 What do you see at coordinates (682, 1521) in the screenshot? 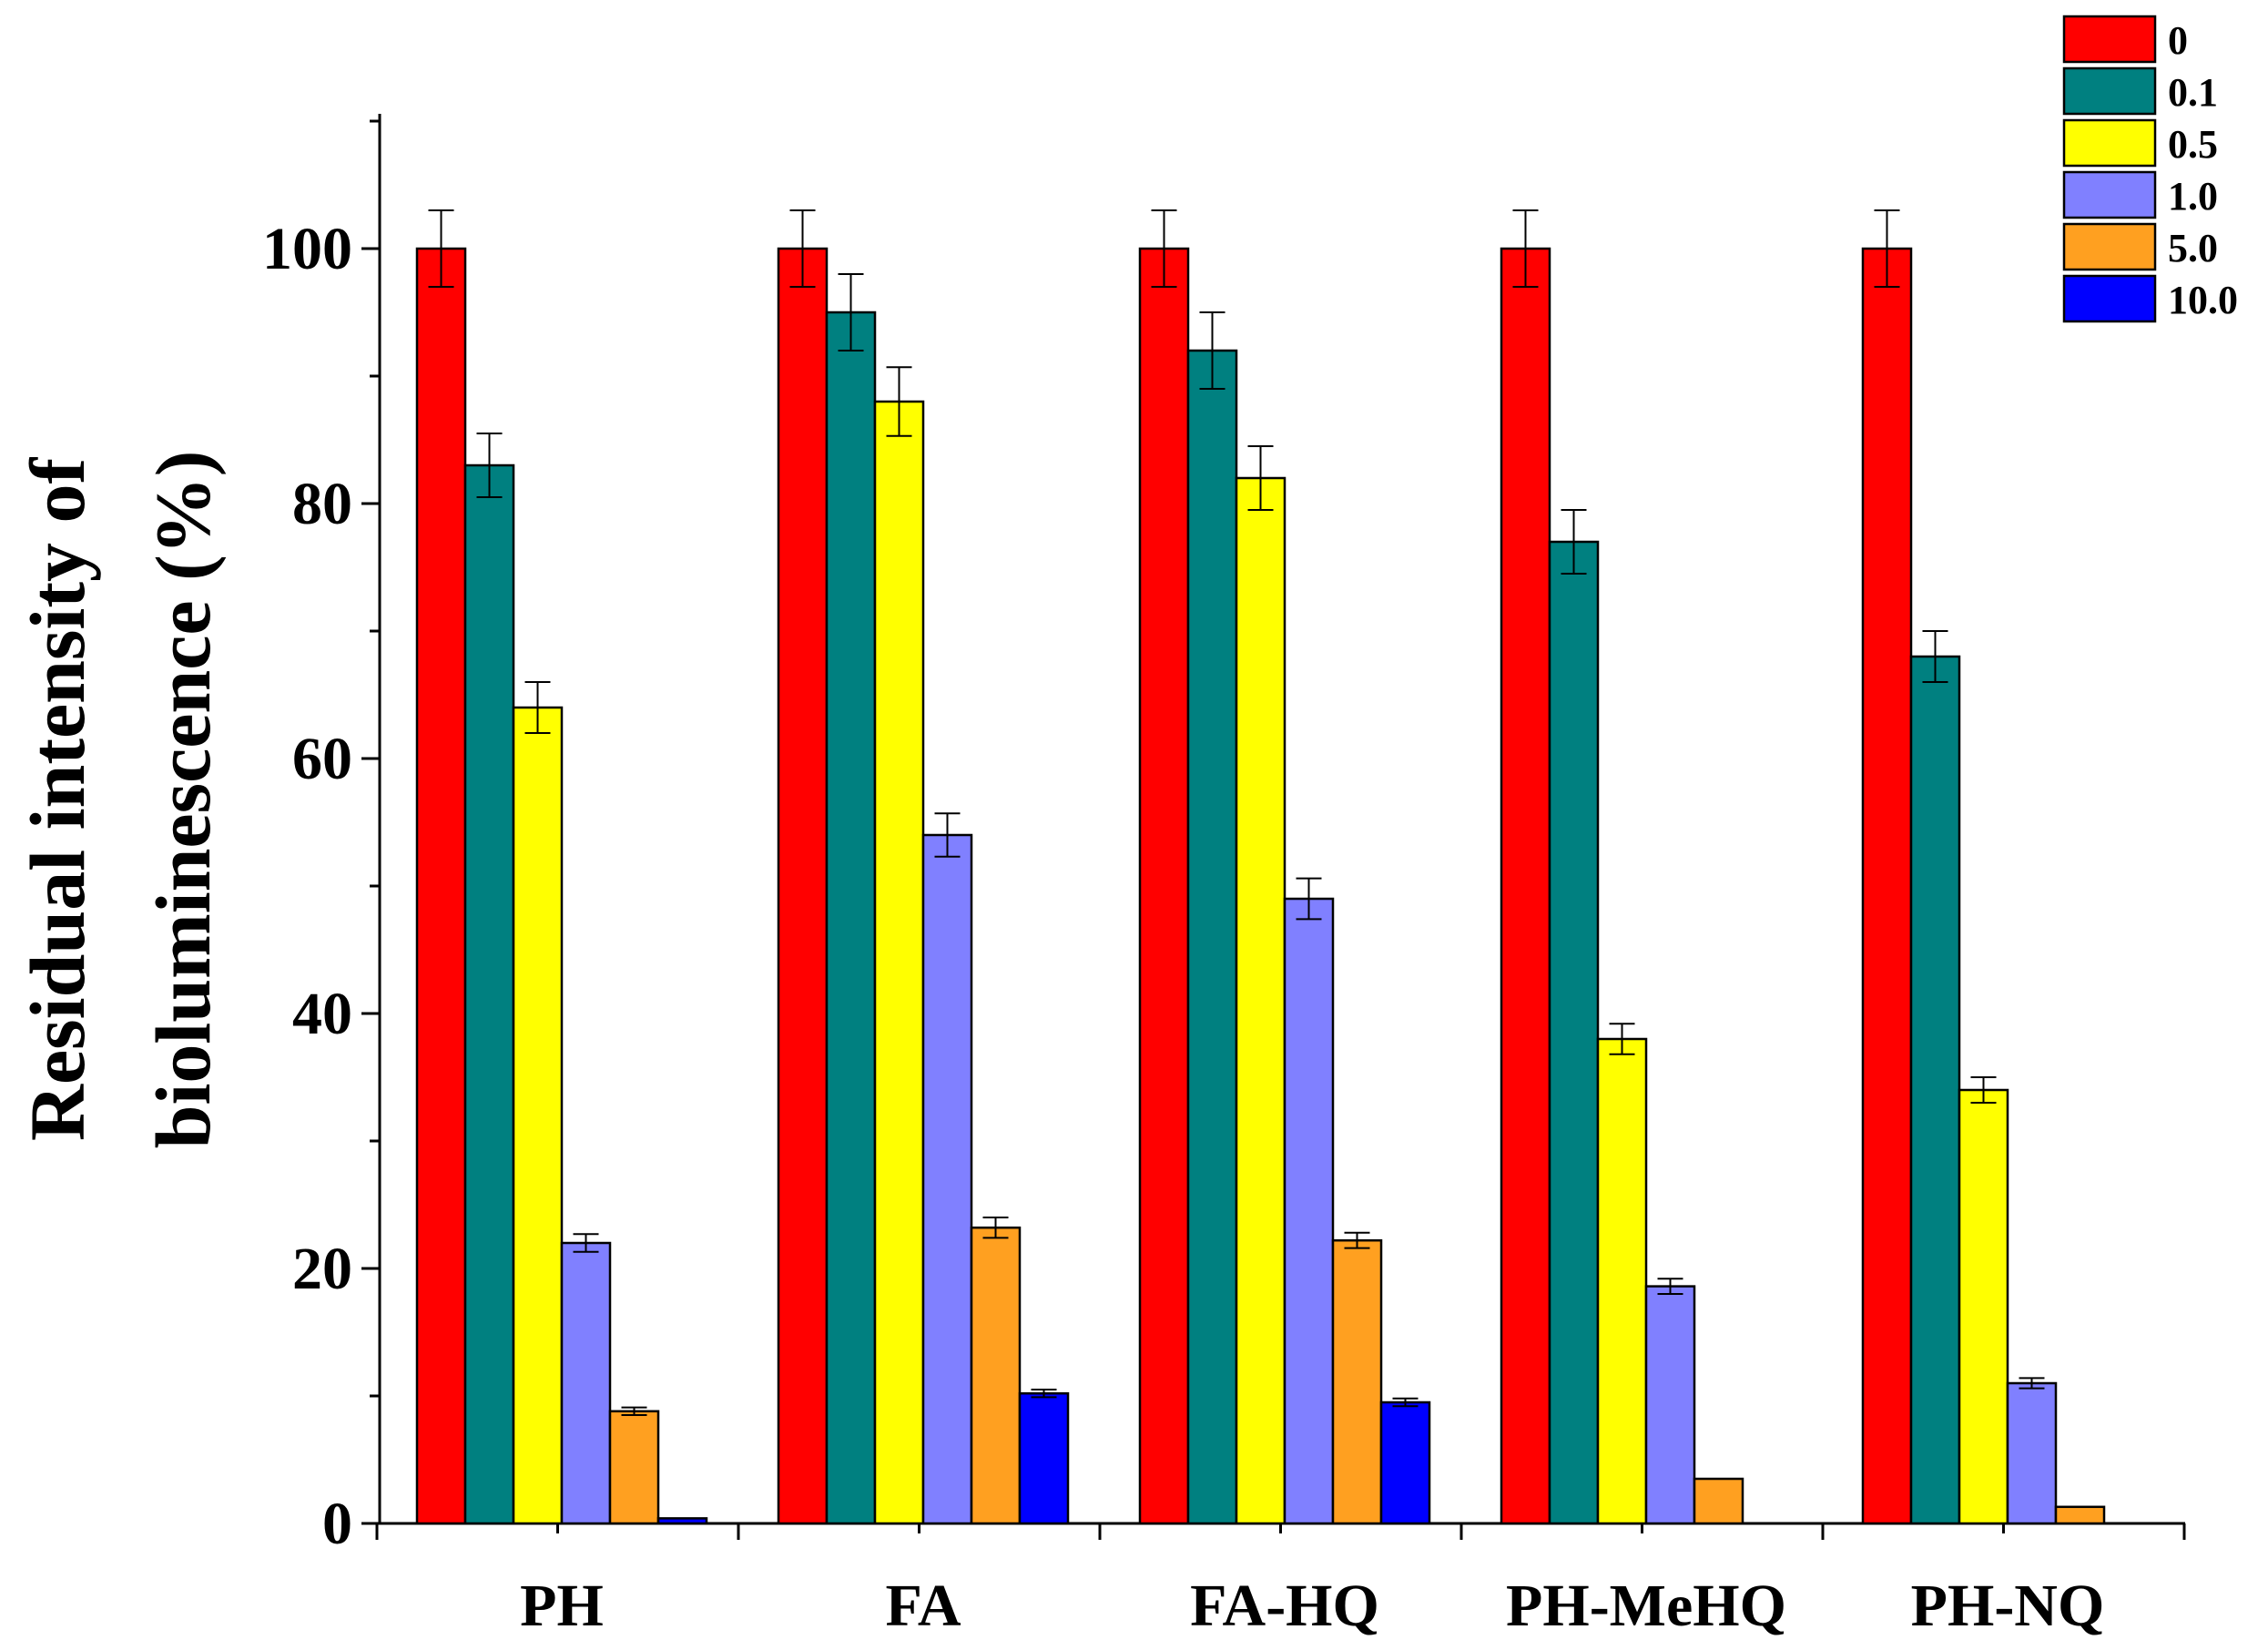
I see `bar-10_0-PH` at bounding box center [682, 1521].